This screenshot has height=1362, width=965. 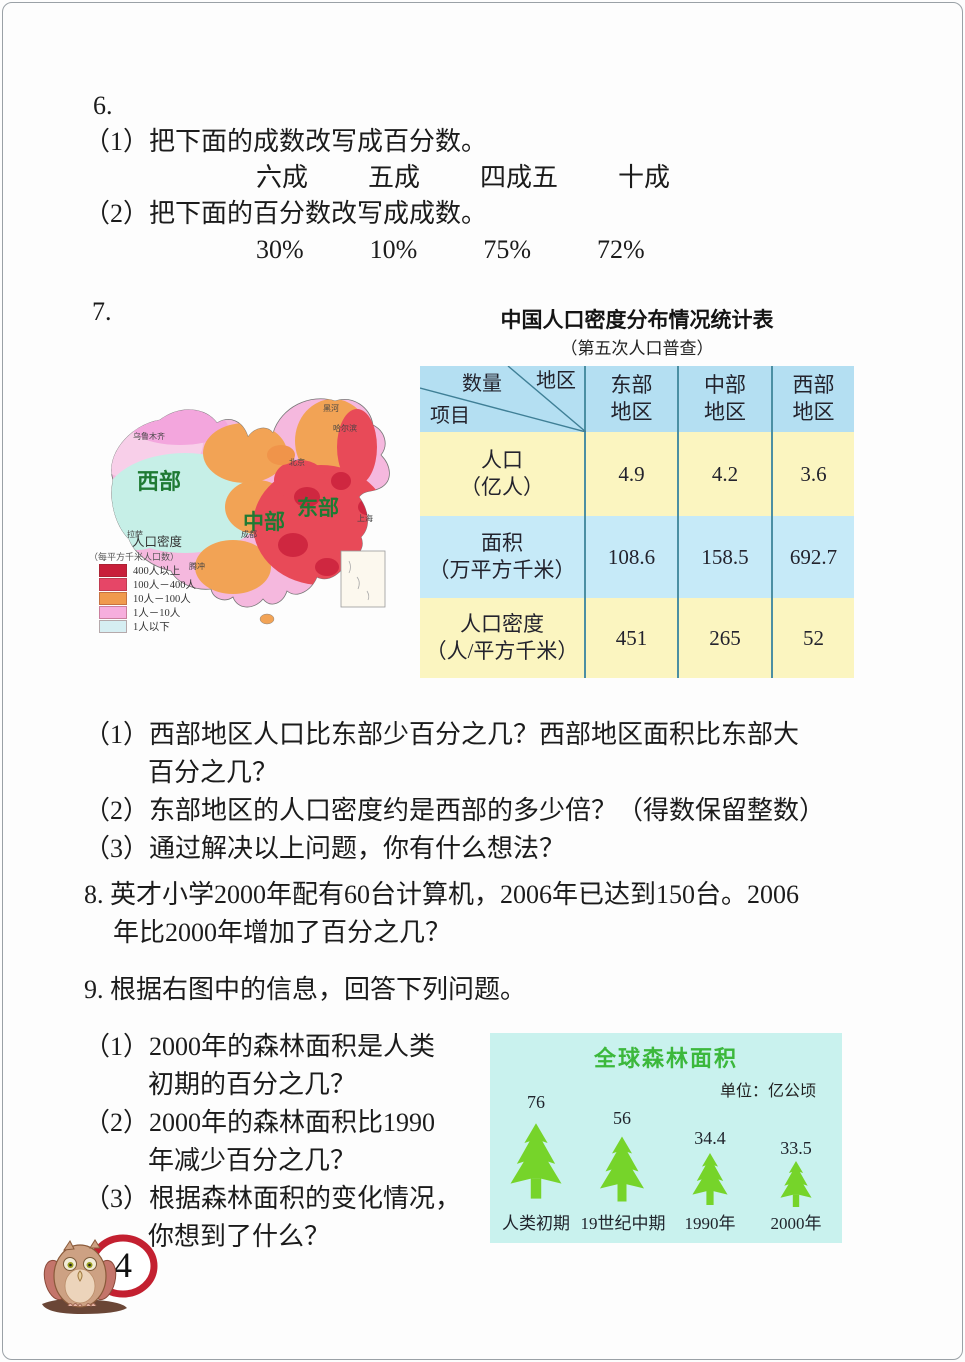 What do you see at coordinates (767, 1091) in the screenshot?
I see `chart-unit-label: 单位：亿公顷` at bounding box center [767, 1091].